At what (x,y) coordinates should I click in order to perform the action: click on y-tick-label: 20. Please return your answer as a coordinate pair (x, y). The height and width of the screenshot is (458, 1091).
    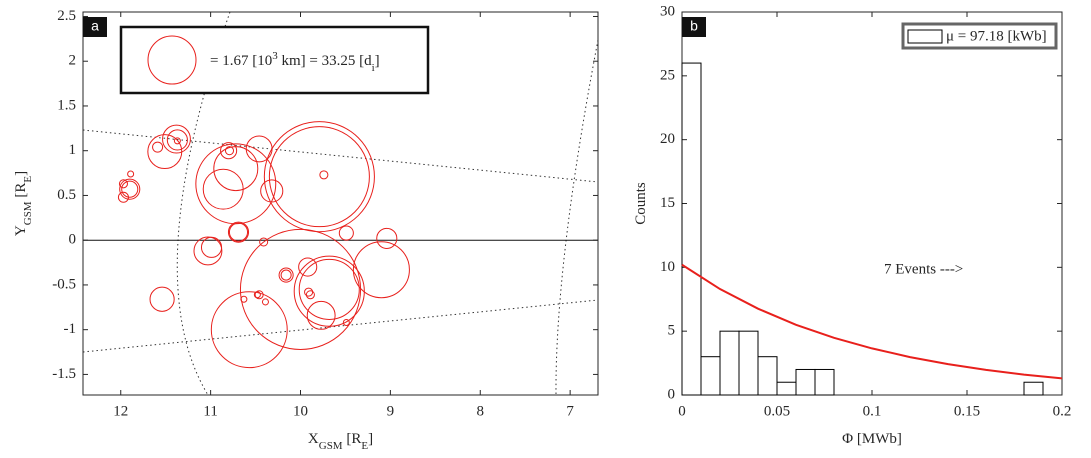
    Looking at the image, I should click on (667, 139).